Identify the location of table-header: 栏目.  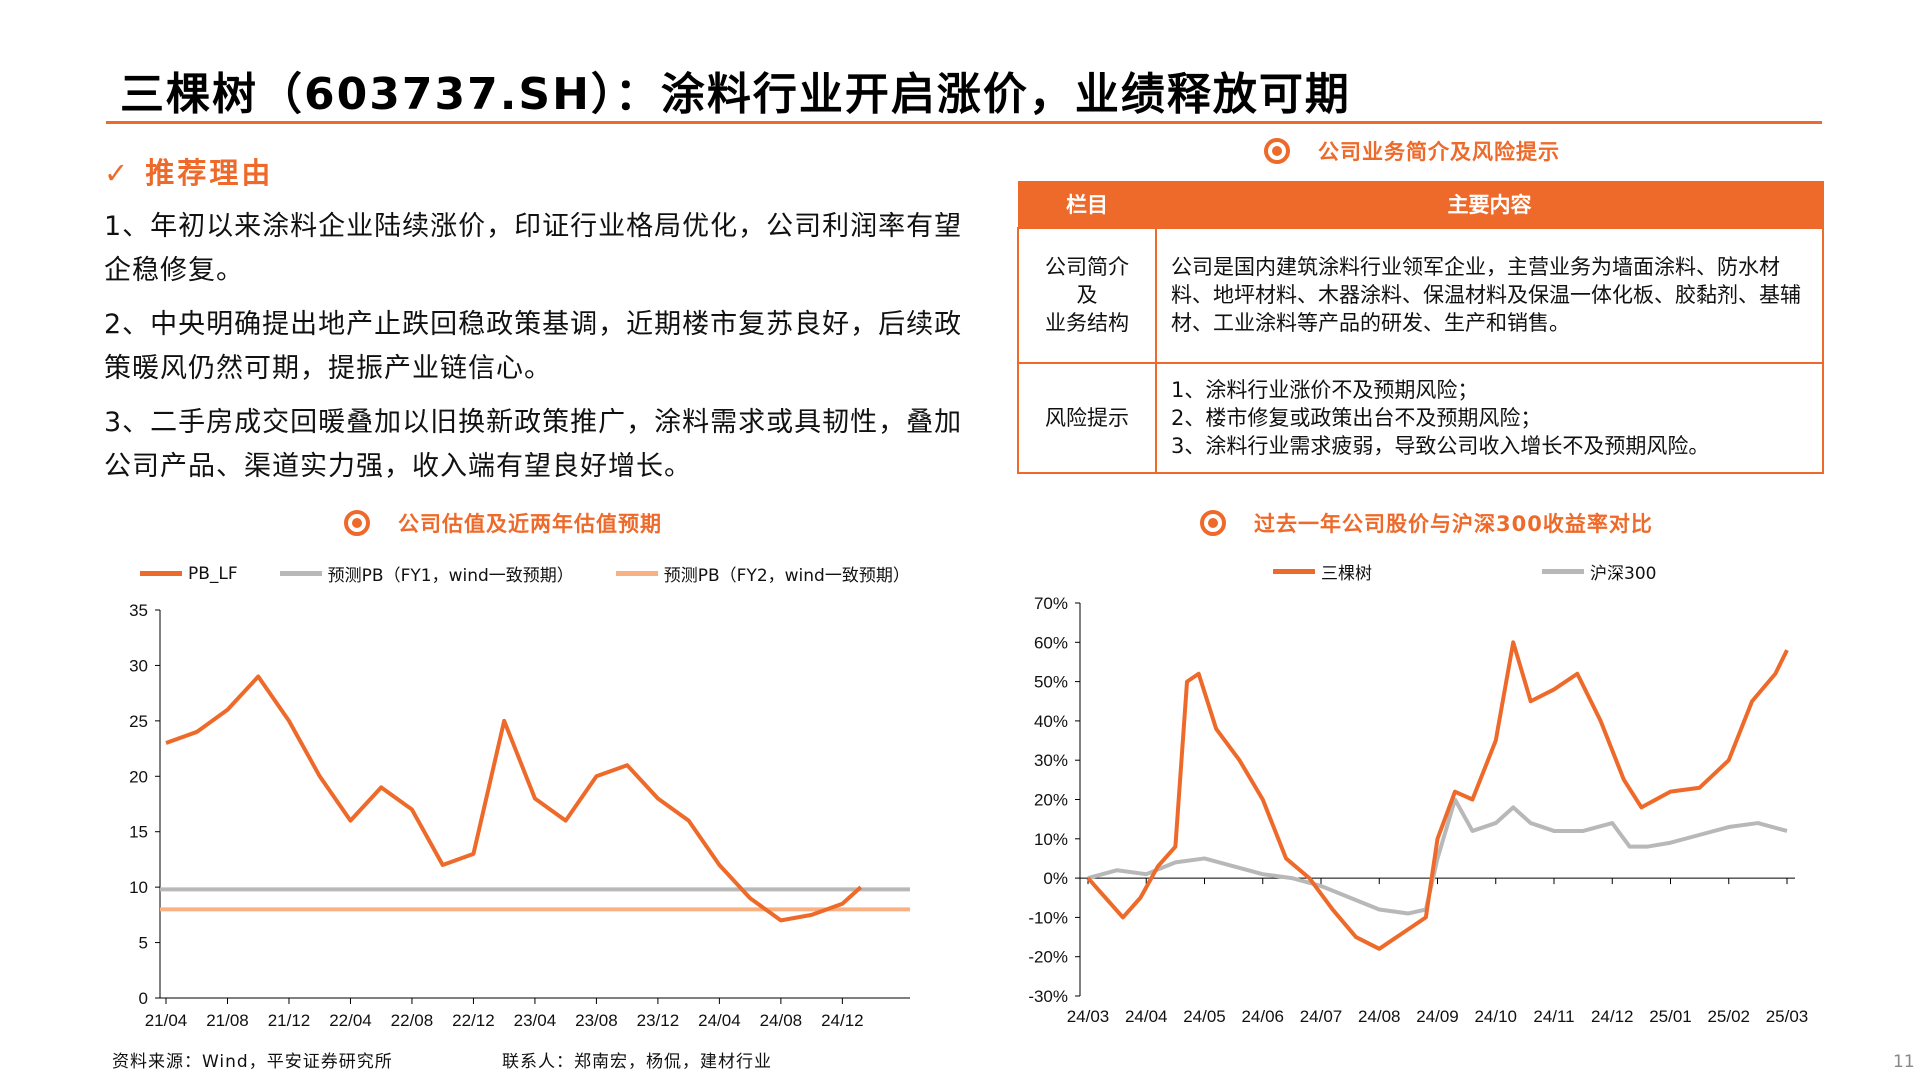
(1087, 204).